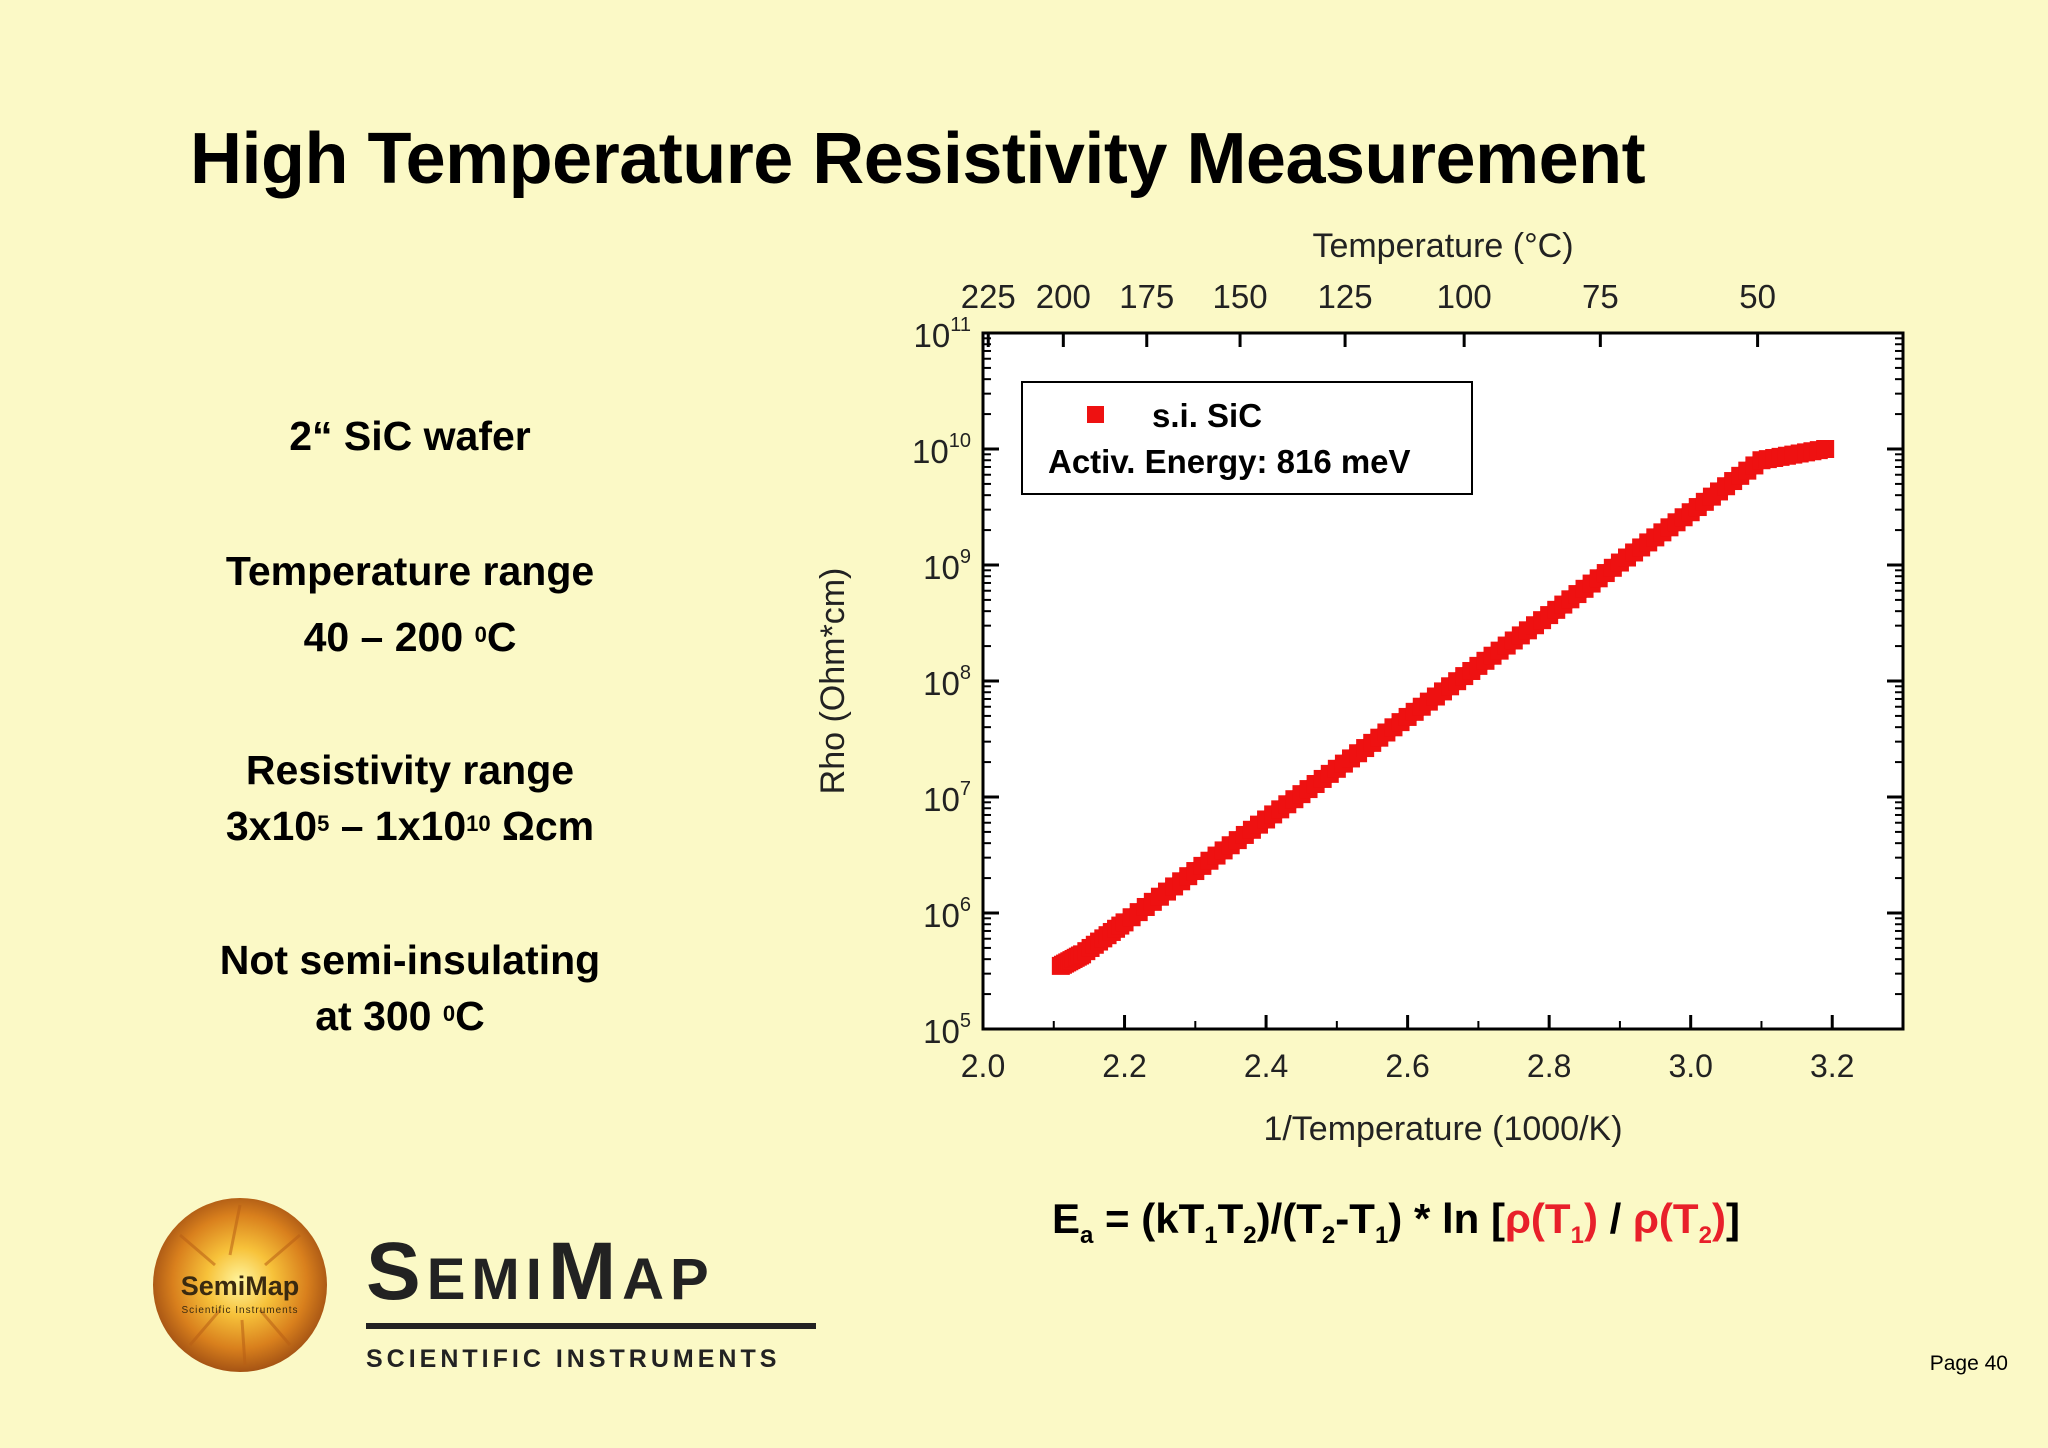 The width and height of the screenshot is (2048, 1448). Describe the element at coordinates (1207, 415) in the screenshot. I see `legend-label: s.i. SiC` at that location.